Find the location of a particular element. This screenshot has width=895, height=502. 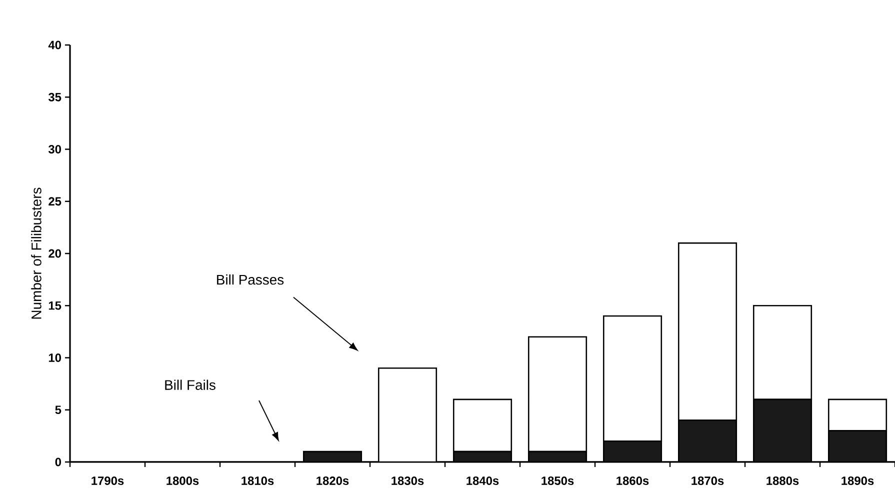

y-tick-label: 10 is located at coordinates (54, 358).